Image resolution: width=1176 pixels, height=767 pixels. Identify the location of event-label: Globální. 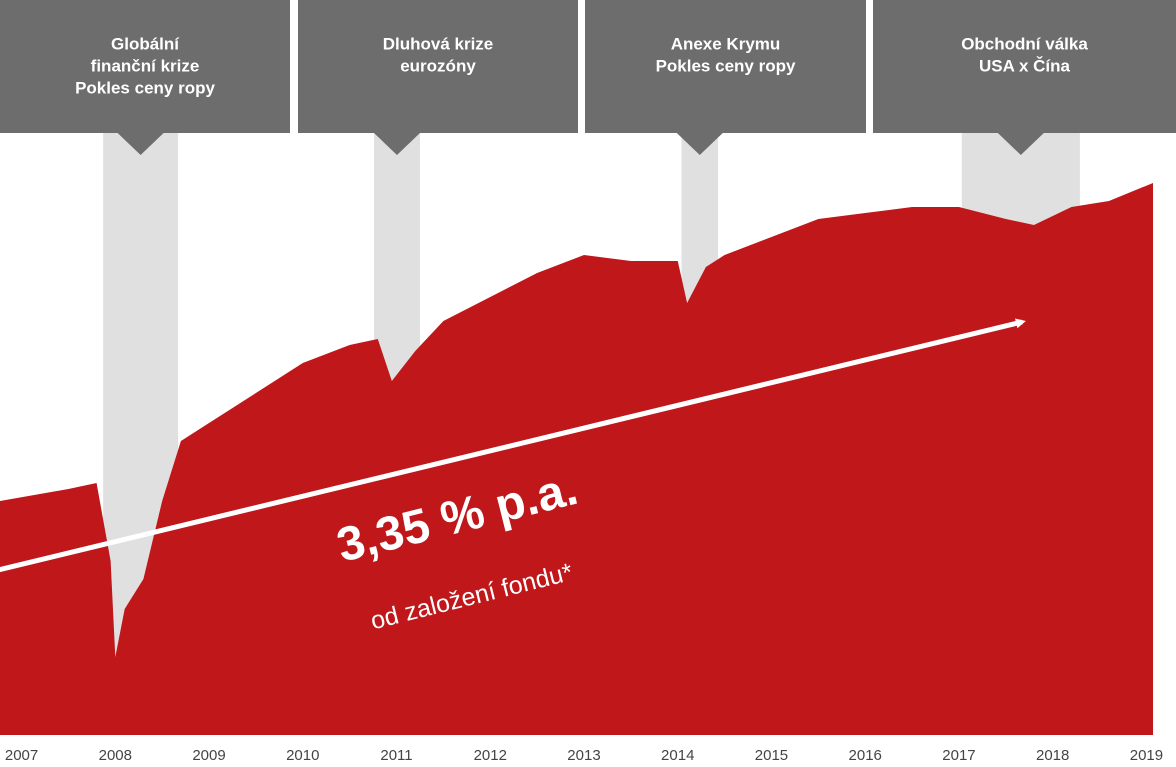
(145, 43).